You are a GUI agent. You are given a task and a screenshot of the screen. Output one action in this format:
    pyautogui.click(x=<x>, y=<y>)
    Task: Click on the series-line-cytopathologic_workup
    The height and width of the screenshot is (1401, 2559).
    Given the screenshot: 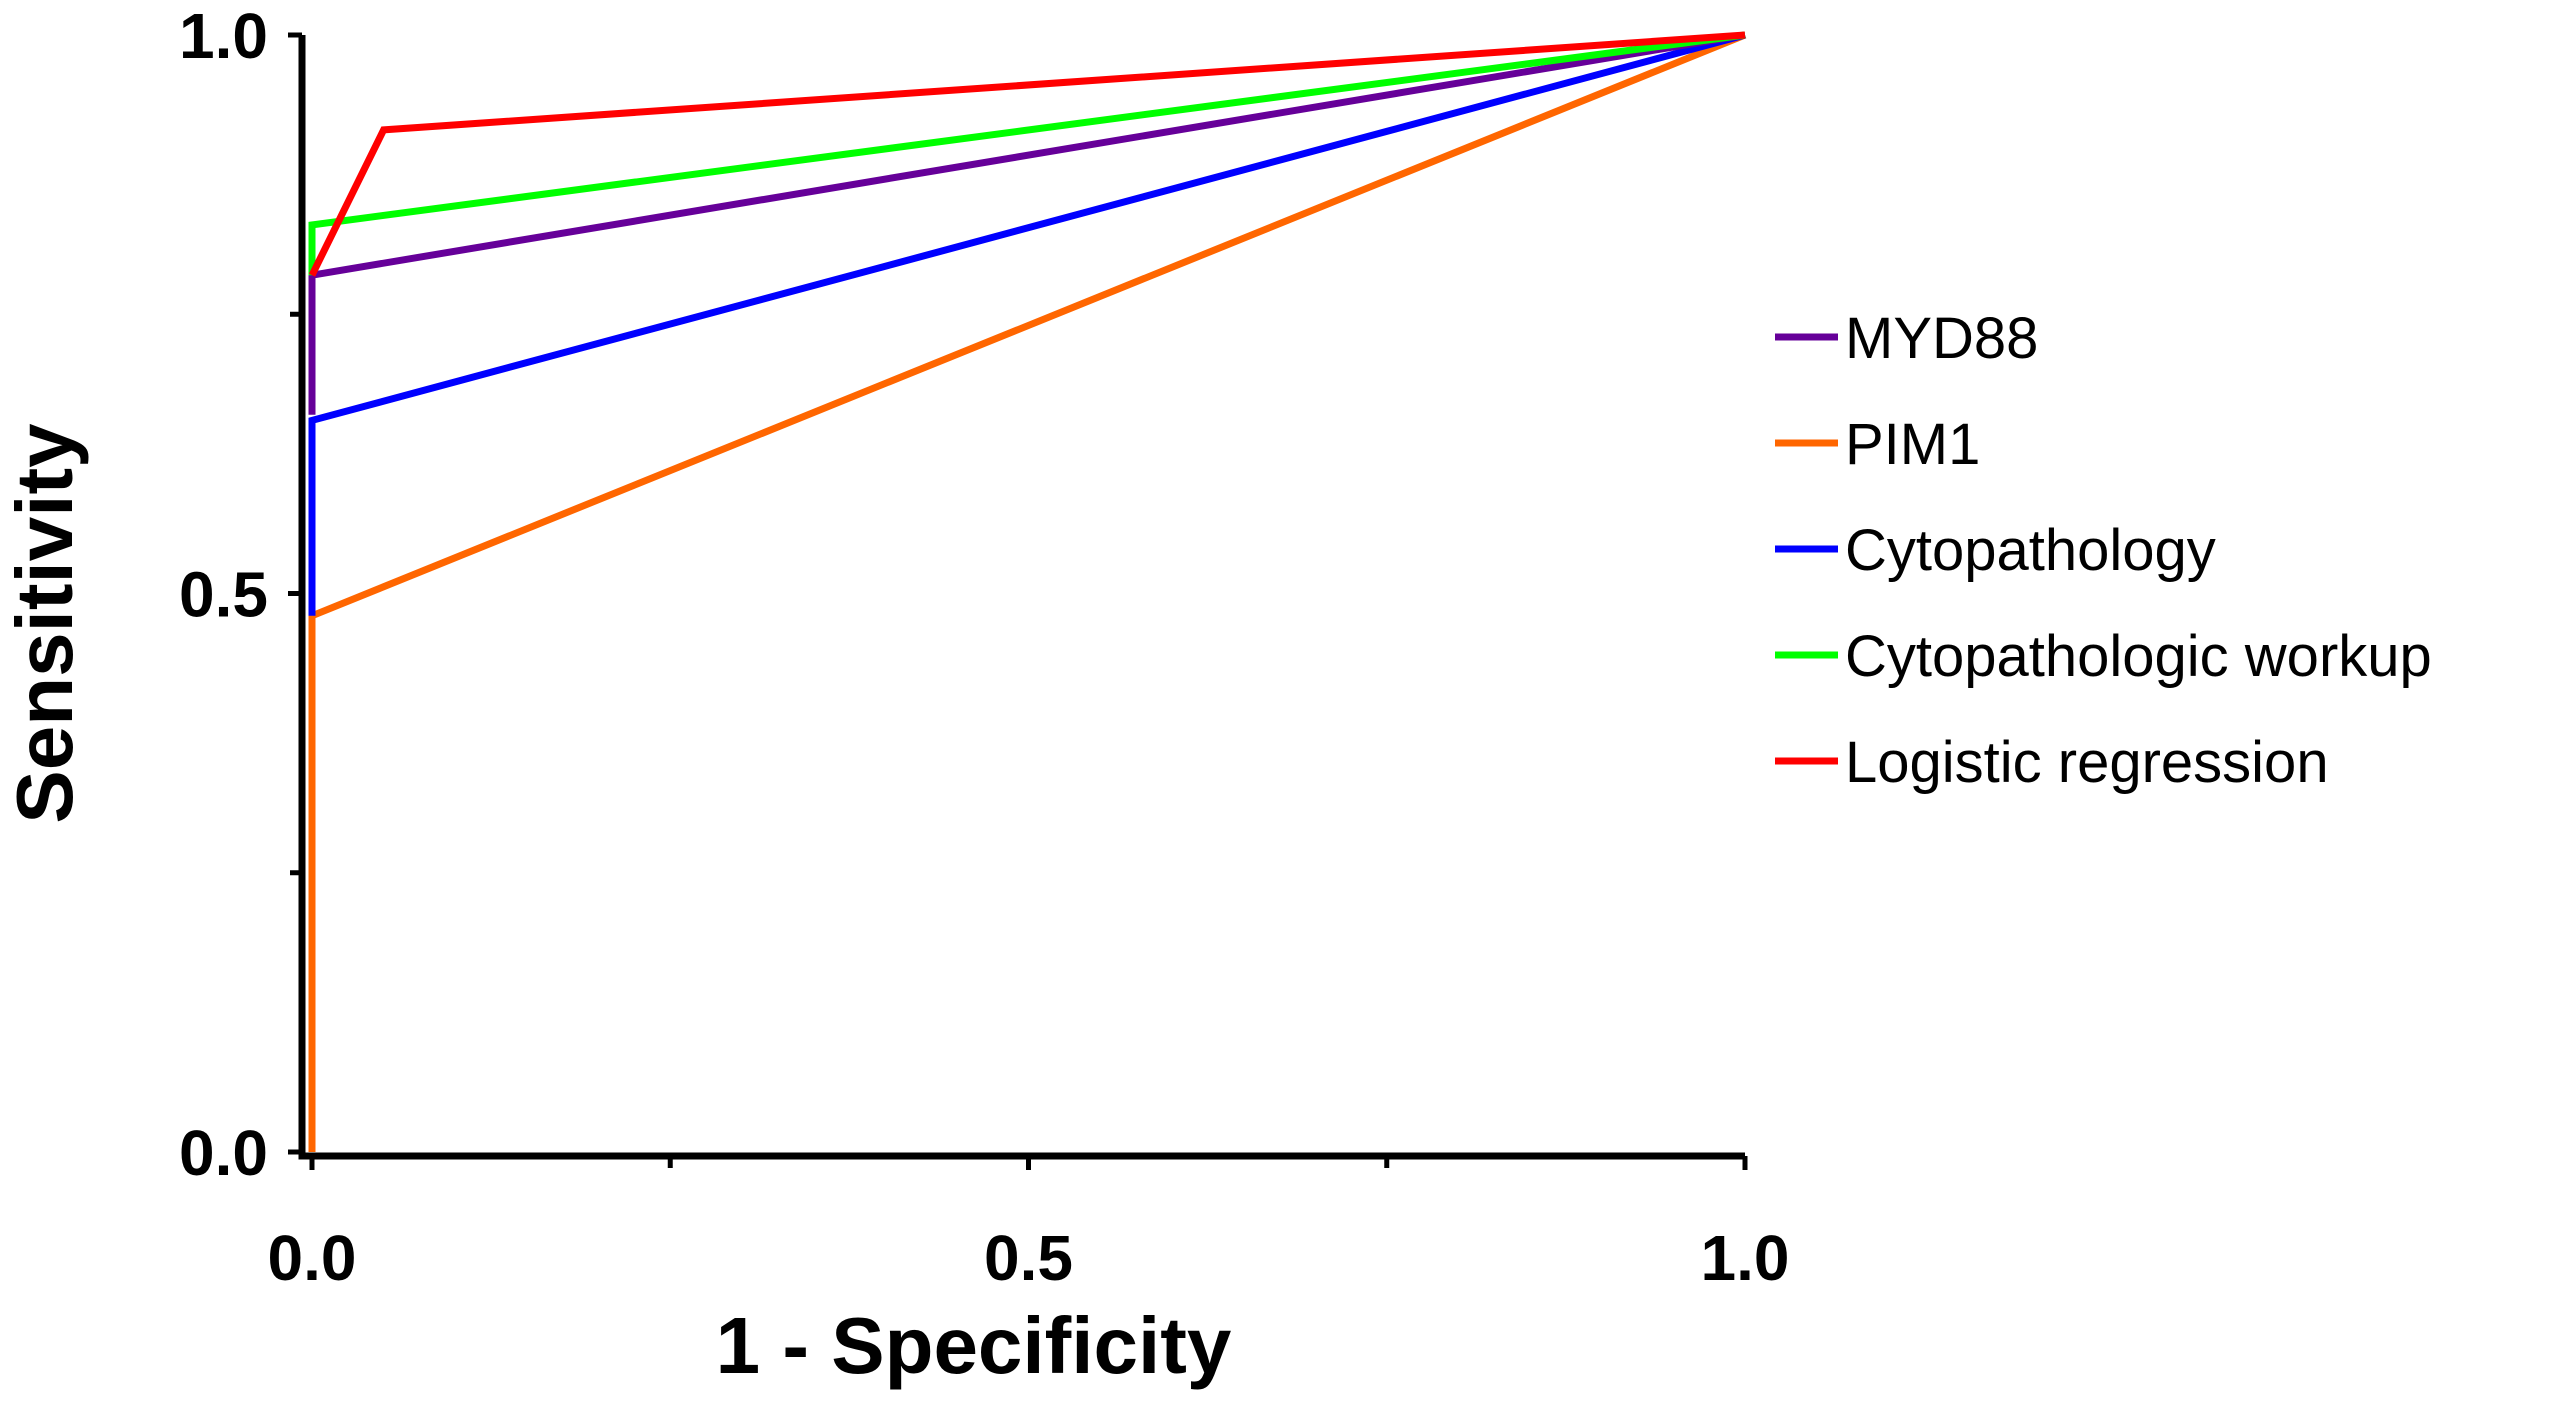 What is the action you would take?
    pyautogui.click(x=1027, y=153)
    